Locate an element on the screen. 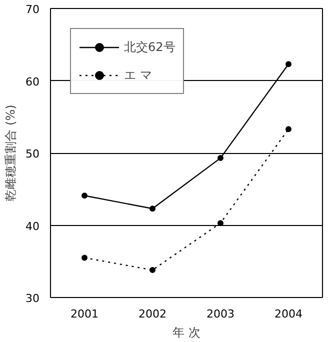  x-axis-title: 年 次 is located at coordinates (186, 333).